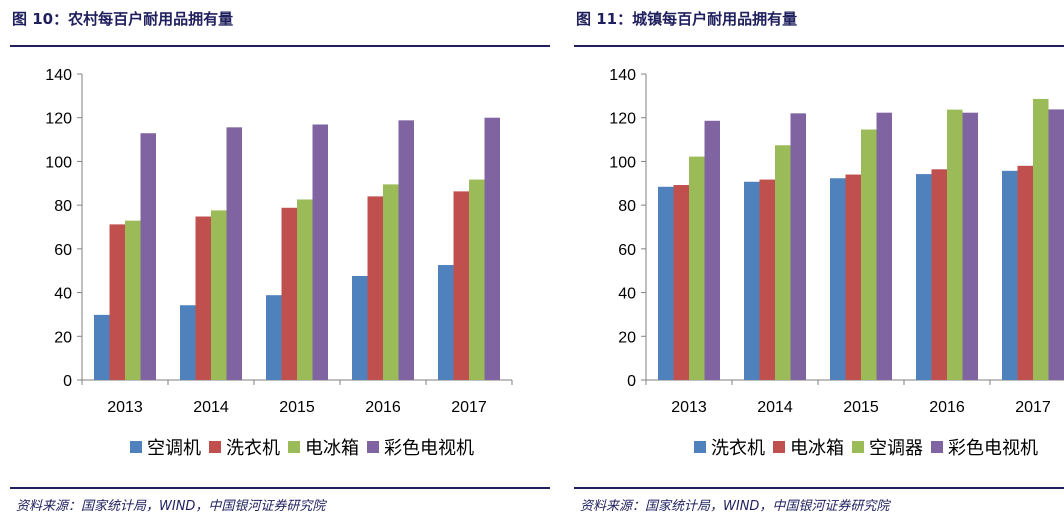 The height and width of the screenshot is (525, 1064). Describe the element at coordinates (63, 294) in the screenshot. I see `left-y-tick-label: 40` at that location.